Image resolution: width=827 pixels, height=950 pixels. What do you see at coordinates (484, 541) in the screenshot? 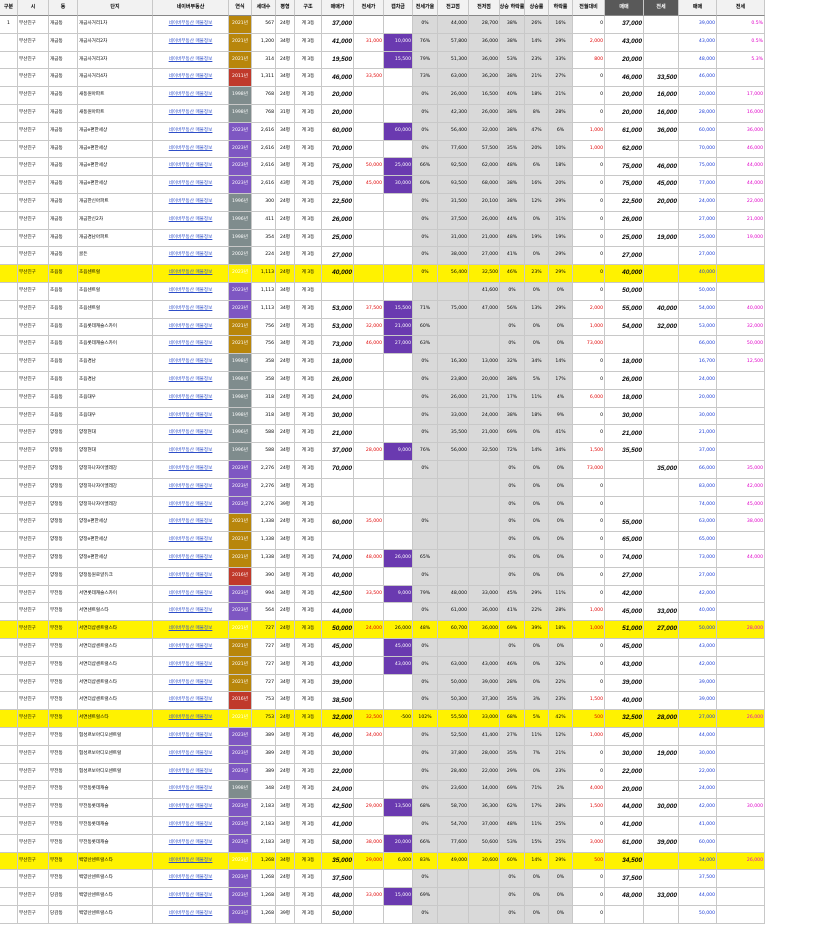
I see `cell-low` at bounding box center [484, 541].